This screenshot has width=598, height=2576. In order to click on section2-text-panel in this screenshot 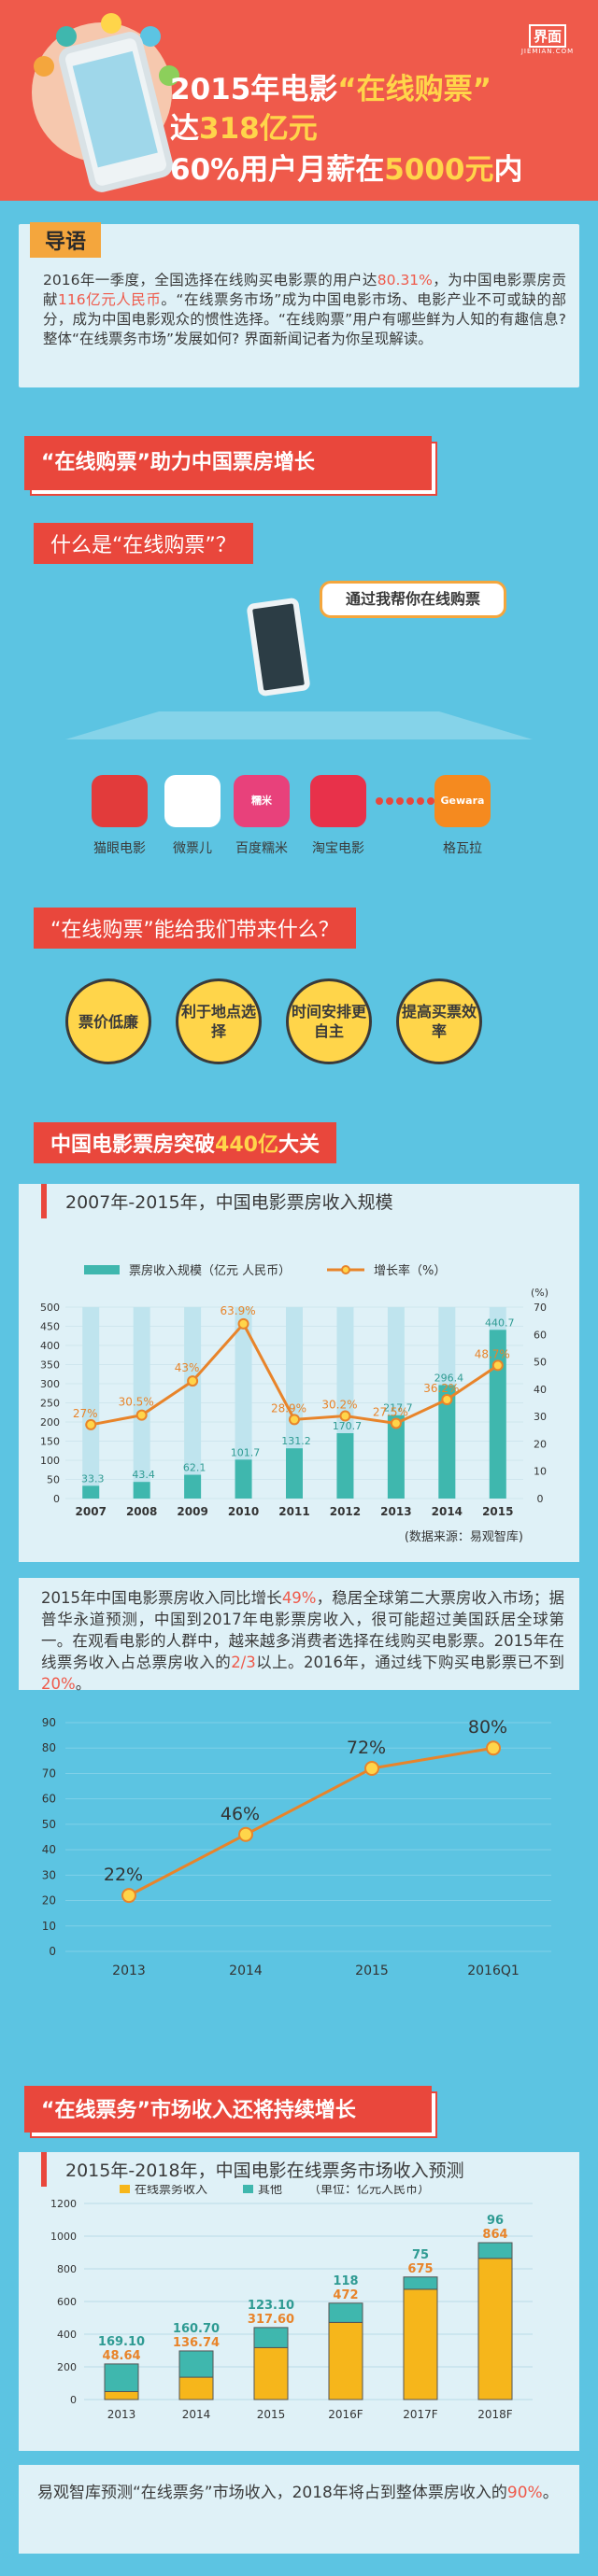, I will do `click(299, 1634)`.